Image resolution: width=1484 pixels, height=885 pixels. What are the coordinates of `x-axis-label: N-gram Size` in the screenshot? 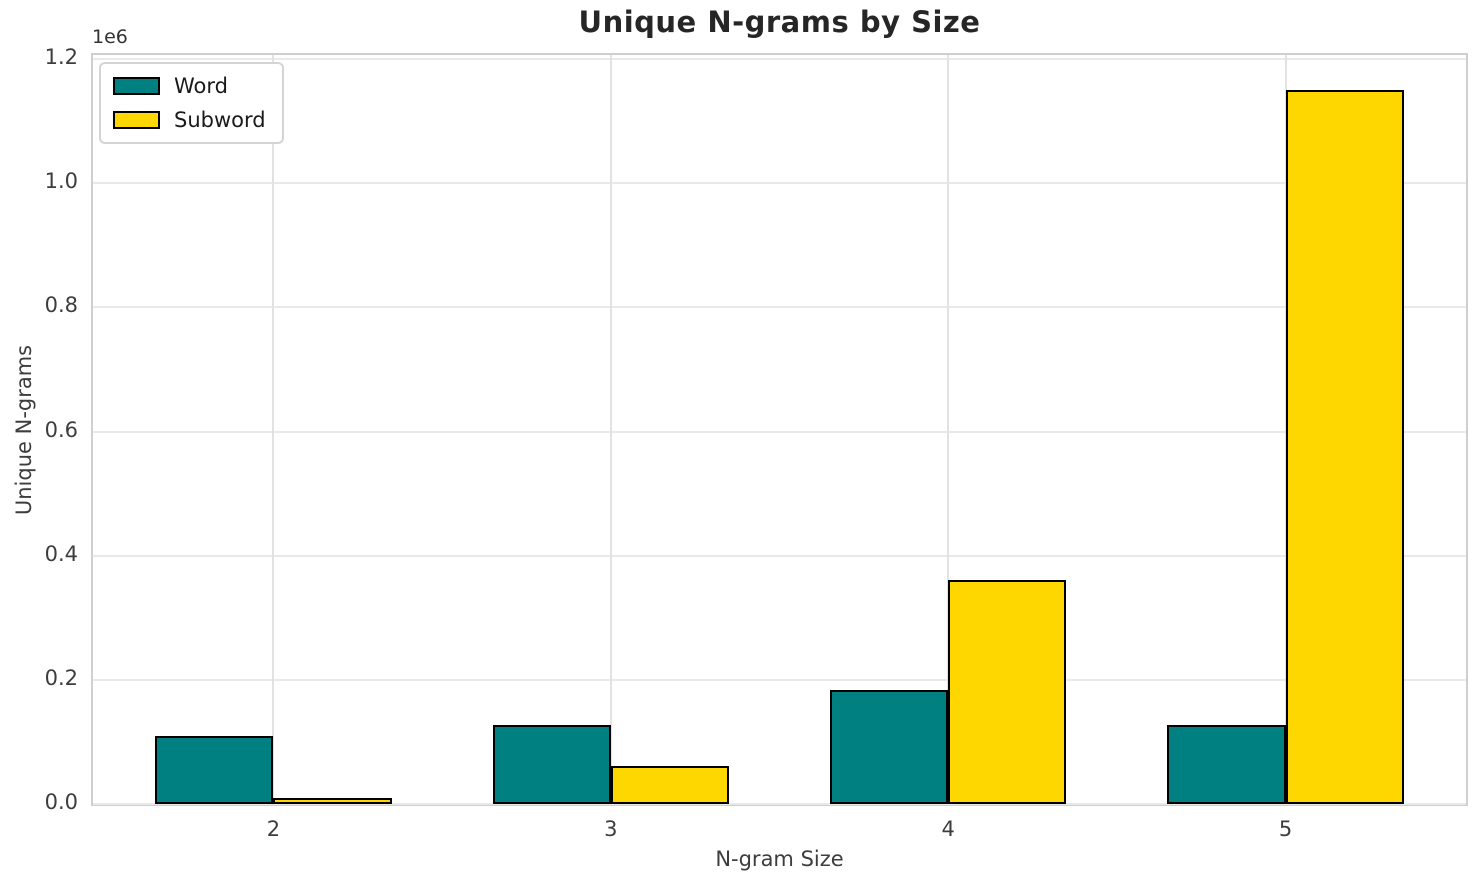 It's located at (779, 859).